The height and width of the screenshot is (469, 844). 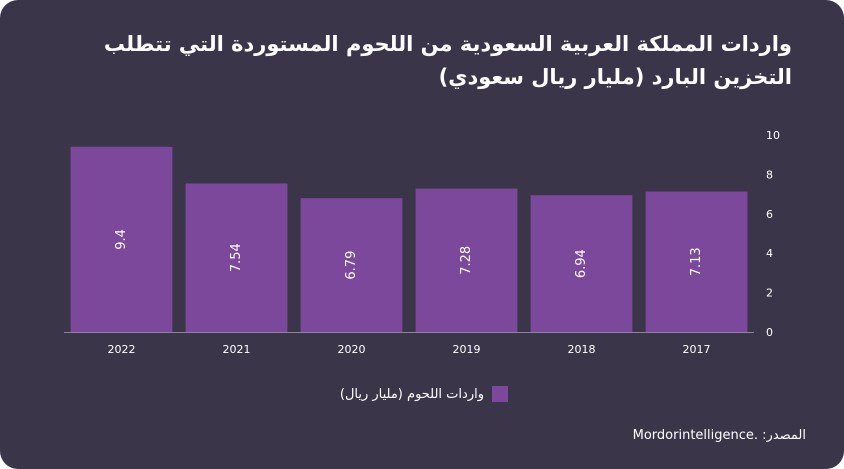 I want to click on legend: واردات اللحوم (مليار ريال), so click(x=424, y=394).